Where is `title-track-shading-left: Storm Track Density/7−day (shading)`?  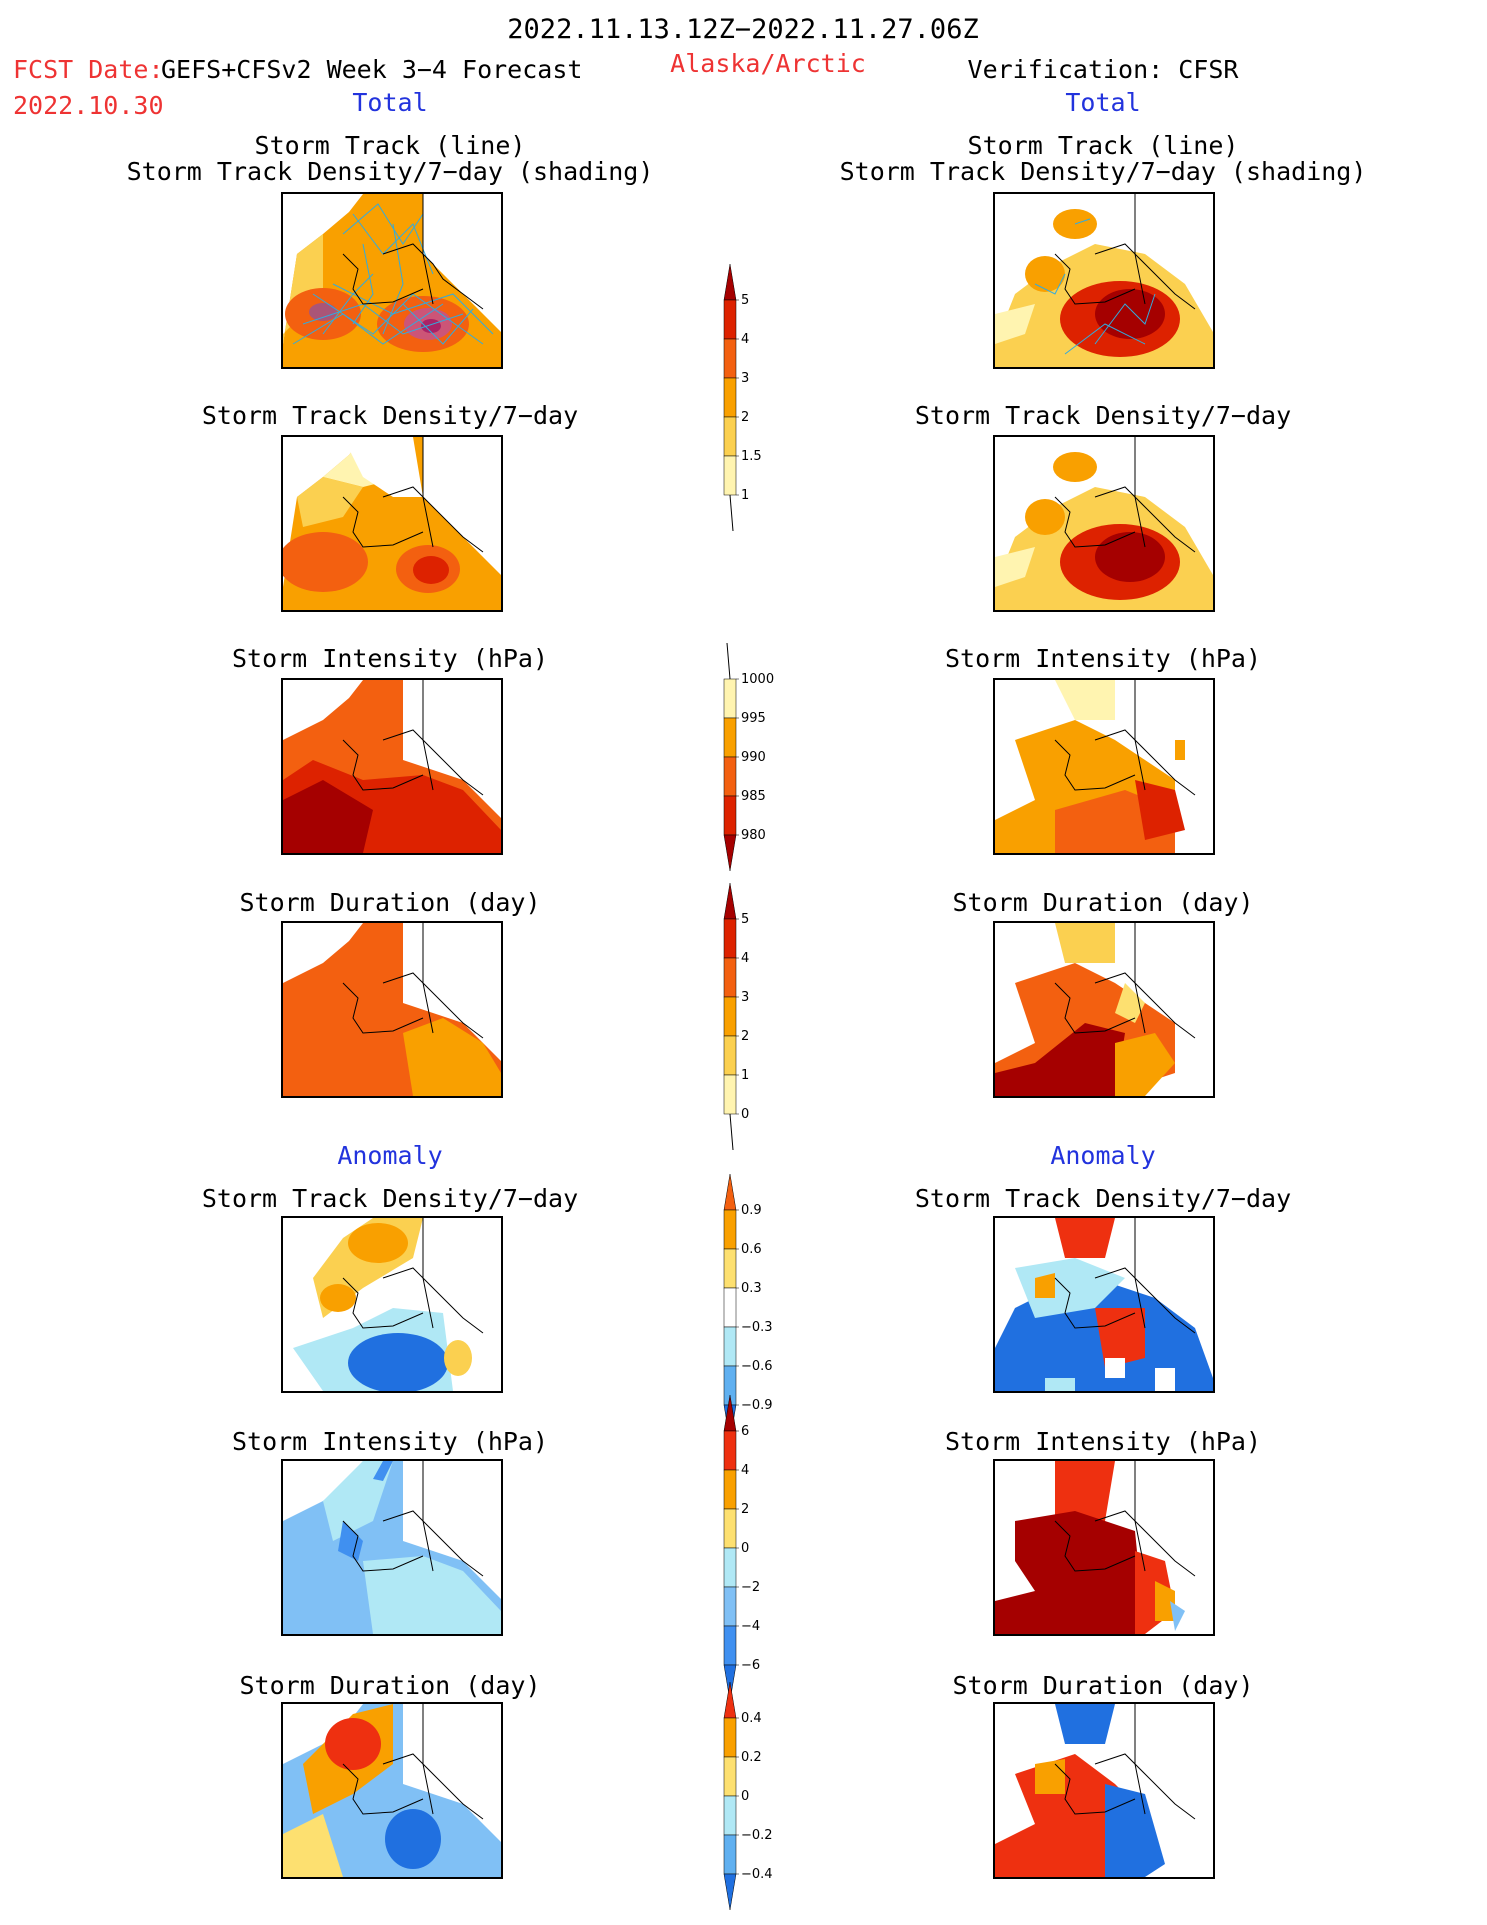
title-track-shading-left: Storm Track Density/7−day (shading) is located at coordinates (390, 171).